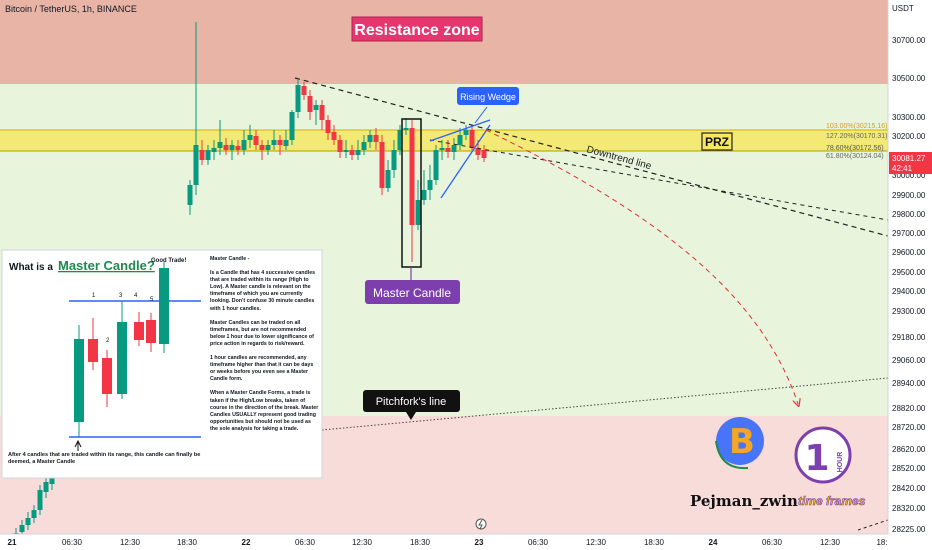 Image resolution: width=932 pixels, height=550 pixels. What do you see at coordinates (909, 117) in the screenshot?
I see `price-tick: 30300.00` at bounding box center [909, 117].